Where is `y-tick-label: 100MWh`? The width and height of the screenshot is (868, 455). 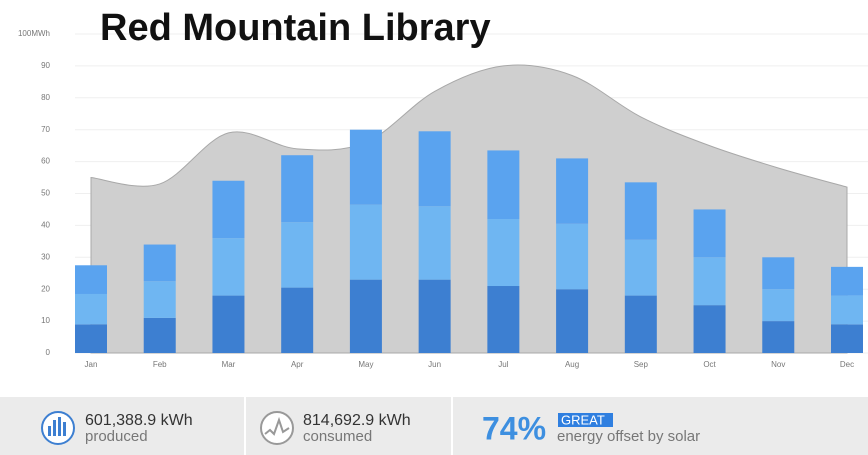
y-tick-label: 100MWh is located at coordinates (34, 33).